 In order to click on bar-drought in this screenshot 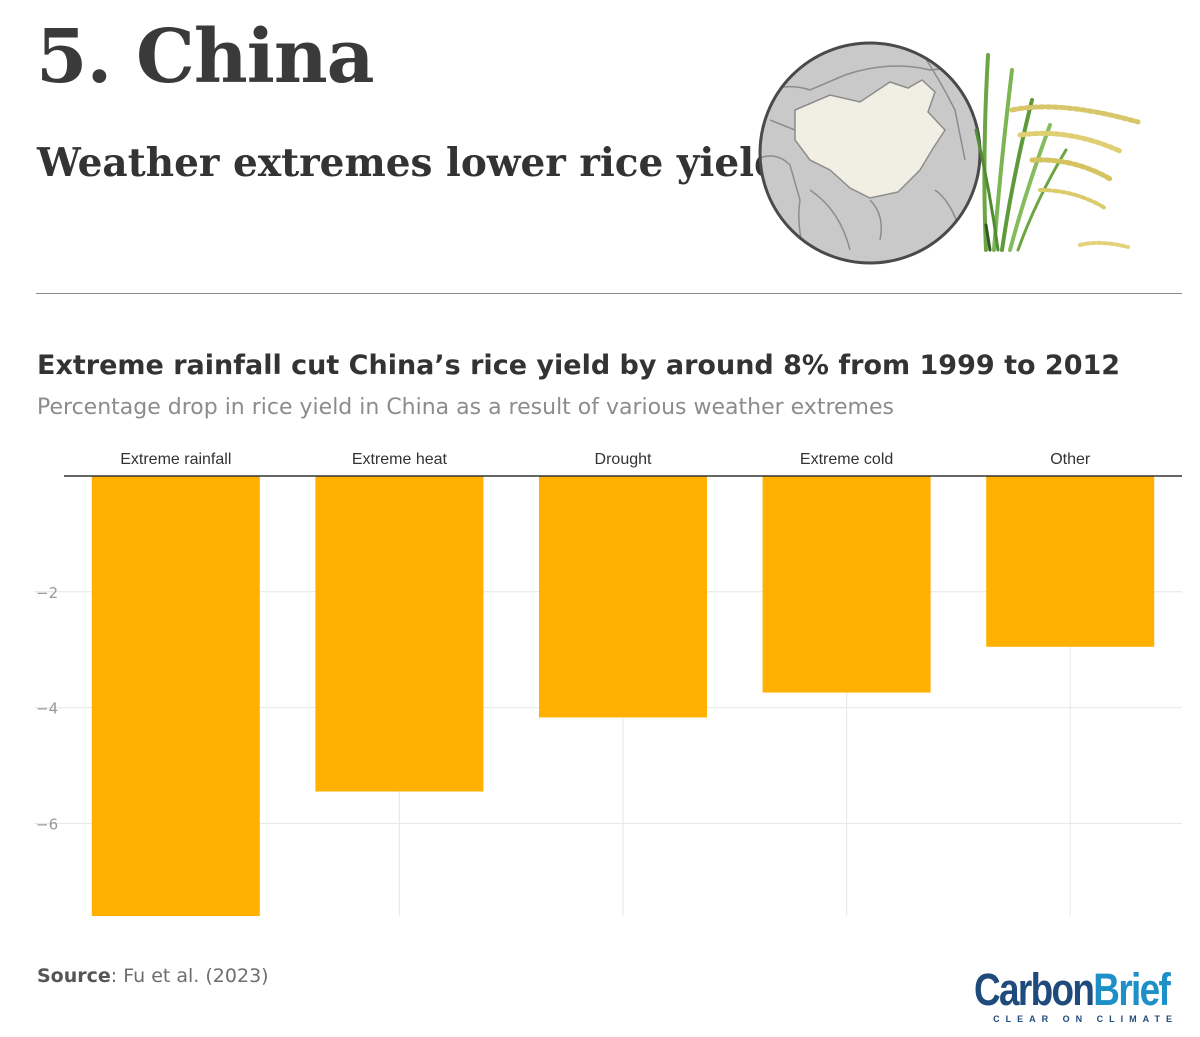, I will do `click(623, 597)`.